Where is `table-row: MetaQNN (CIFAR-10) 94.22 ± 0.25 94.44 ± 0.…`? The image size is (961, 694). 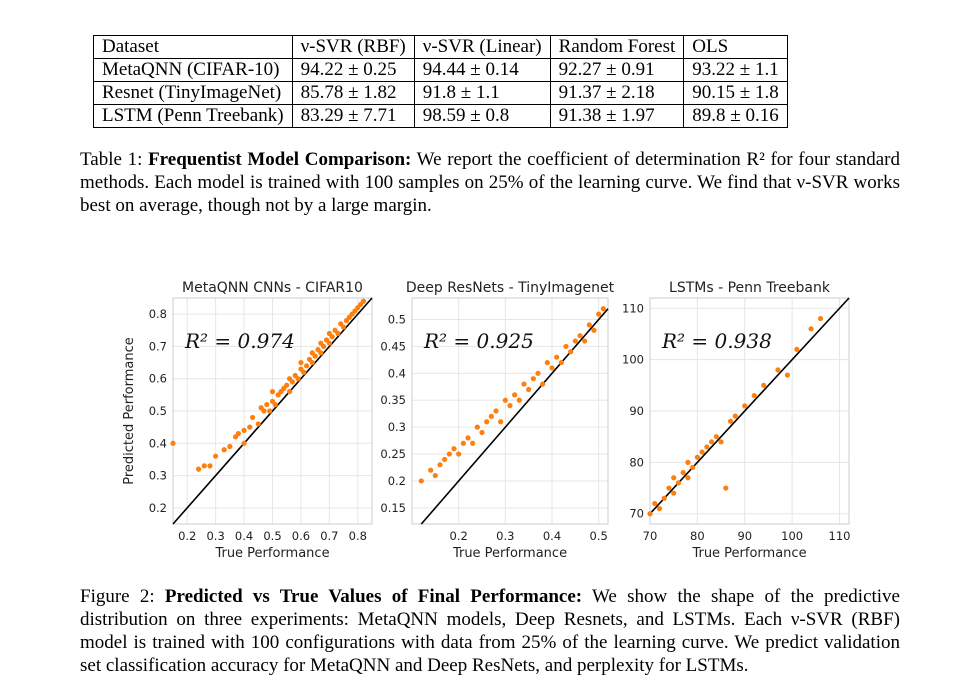 table-row: MetaQNN (CIFAR-10) 94.22 ± 0.25 94.44 ± 0.… is located at coordinates (440, 70).